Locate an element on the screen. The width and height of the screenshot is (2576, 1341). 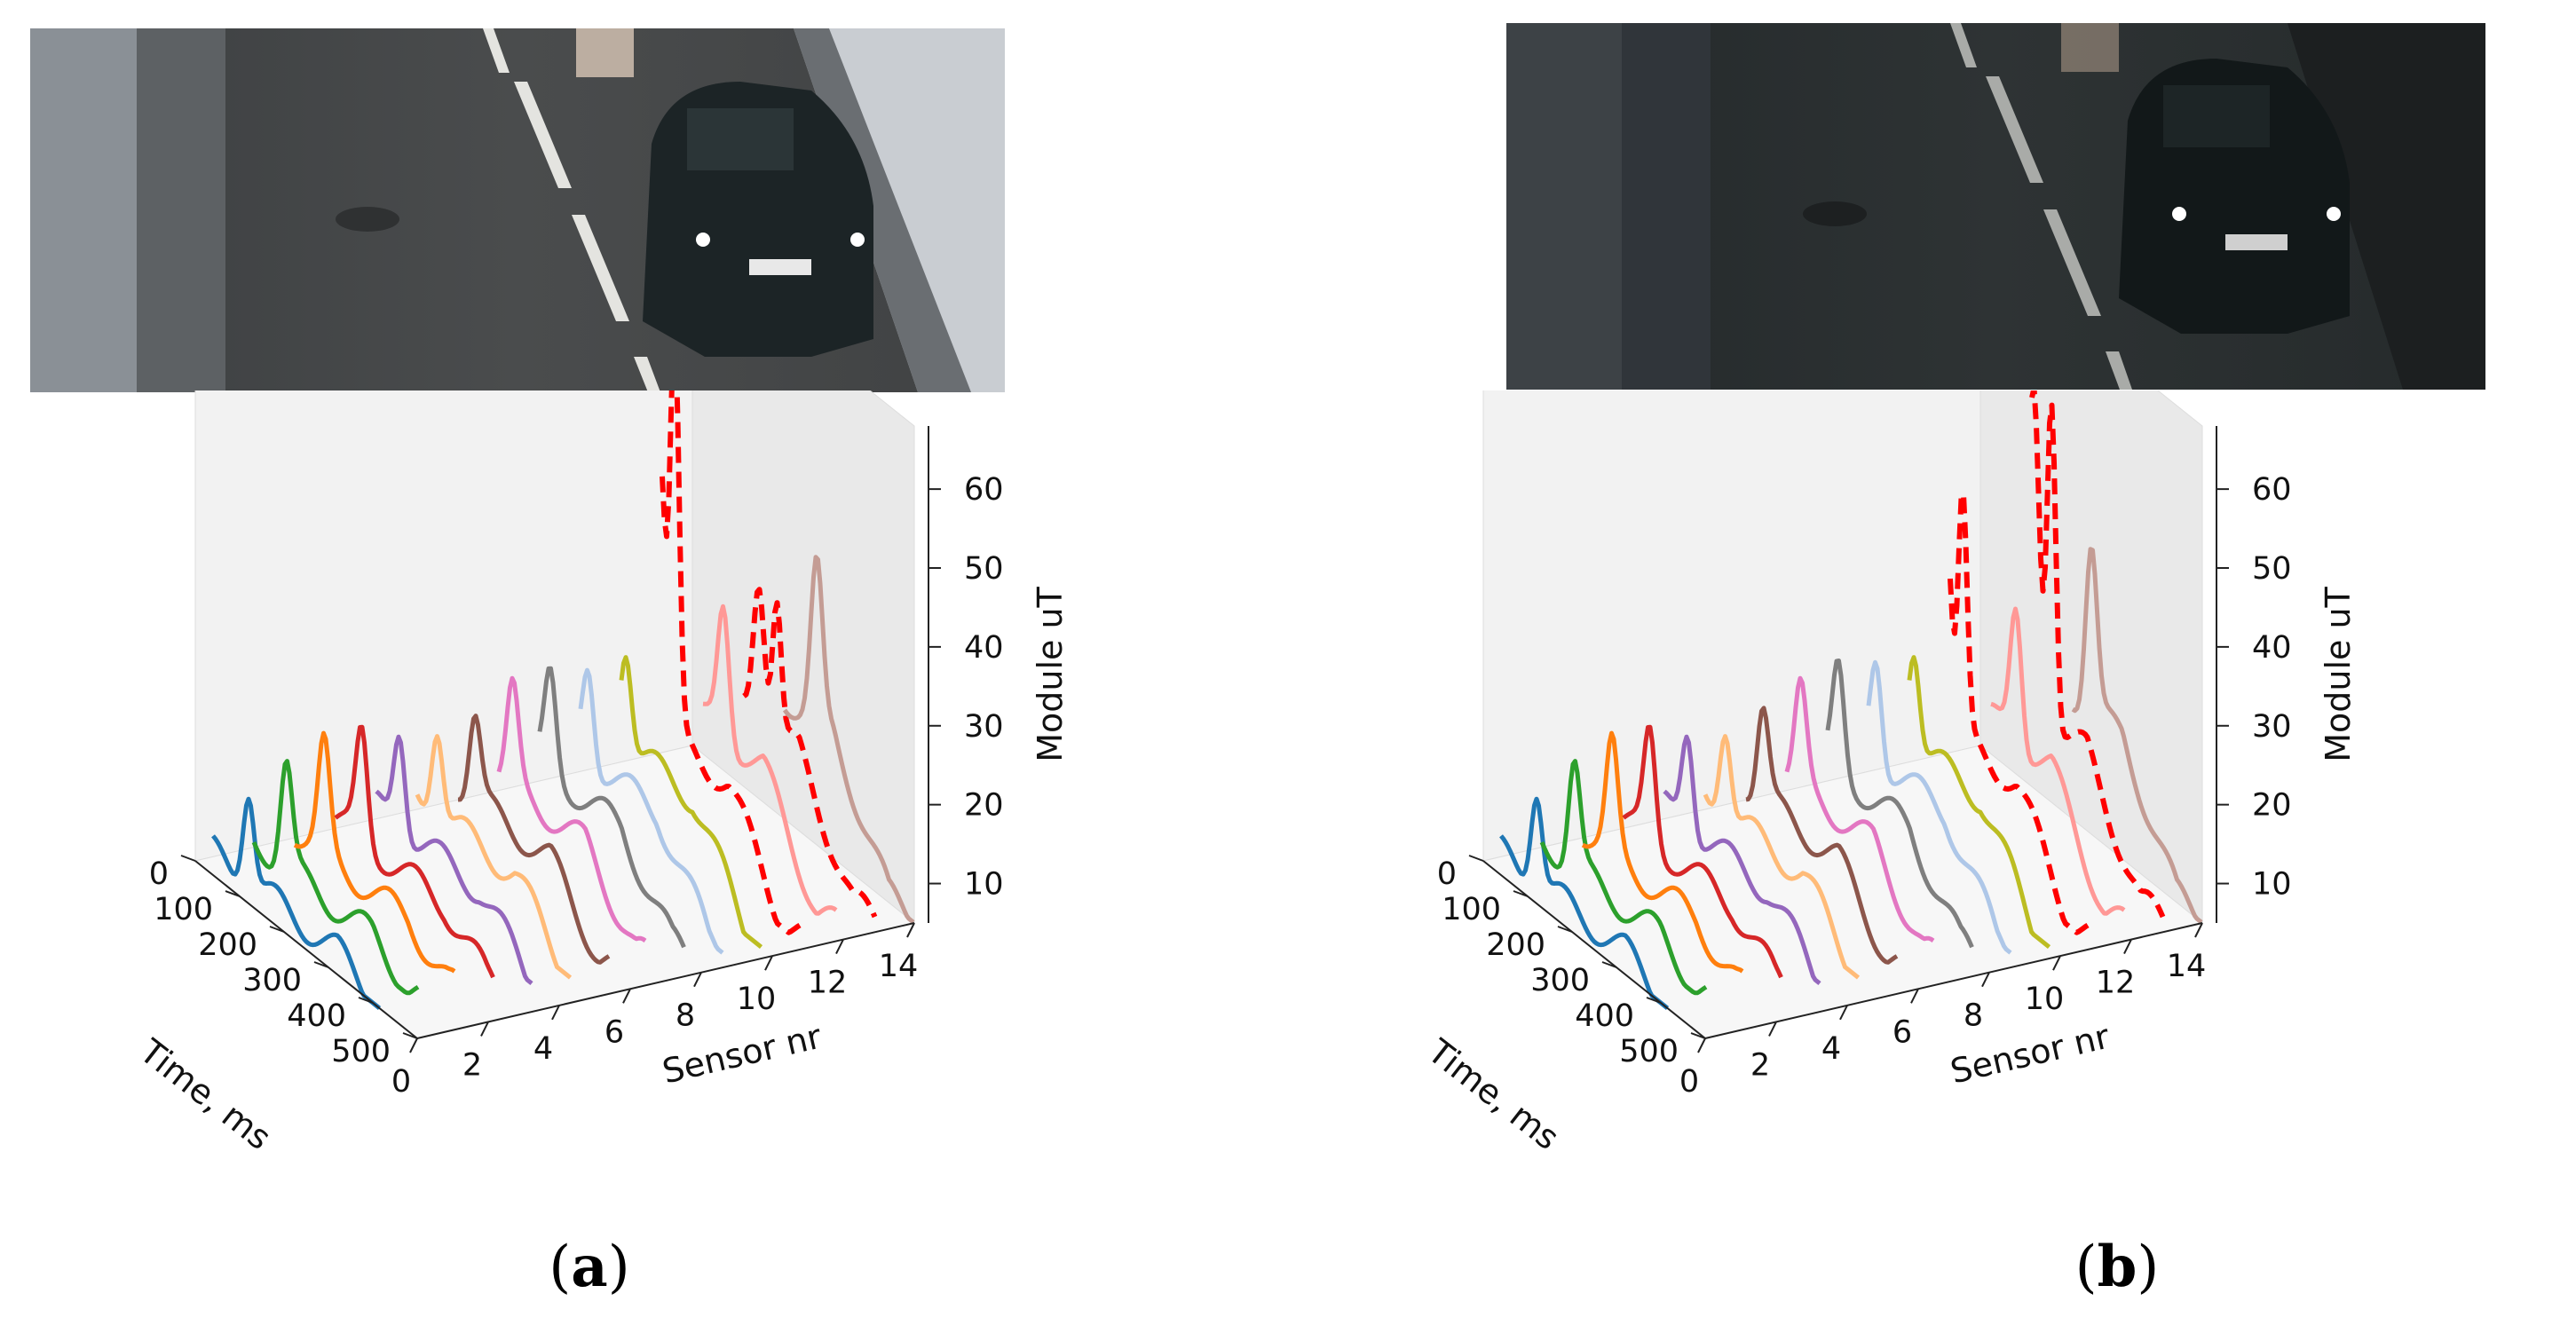
sensor-tick-label: 8 is located at coordinates (685, 1016).